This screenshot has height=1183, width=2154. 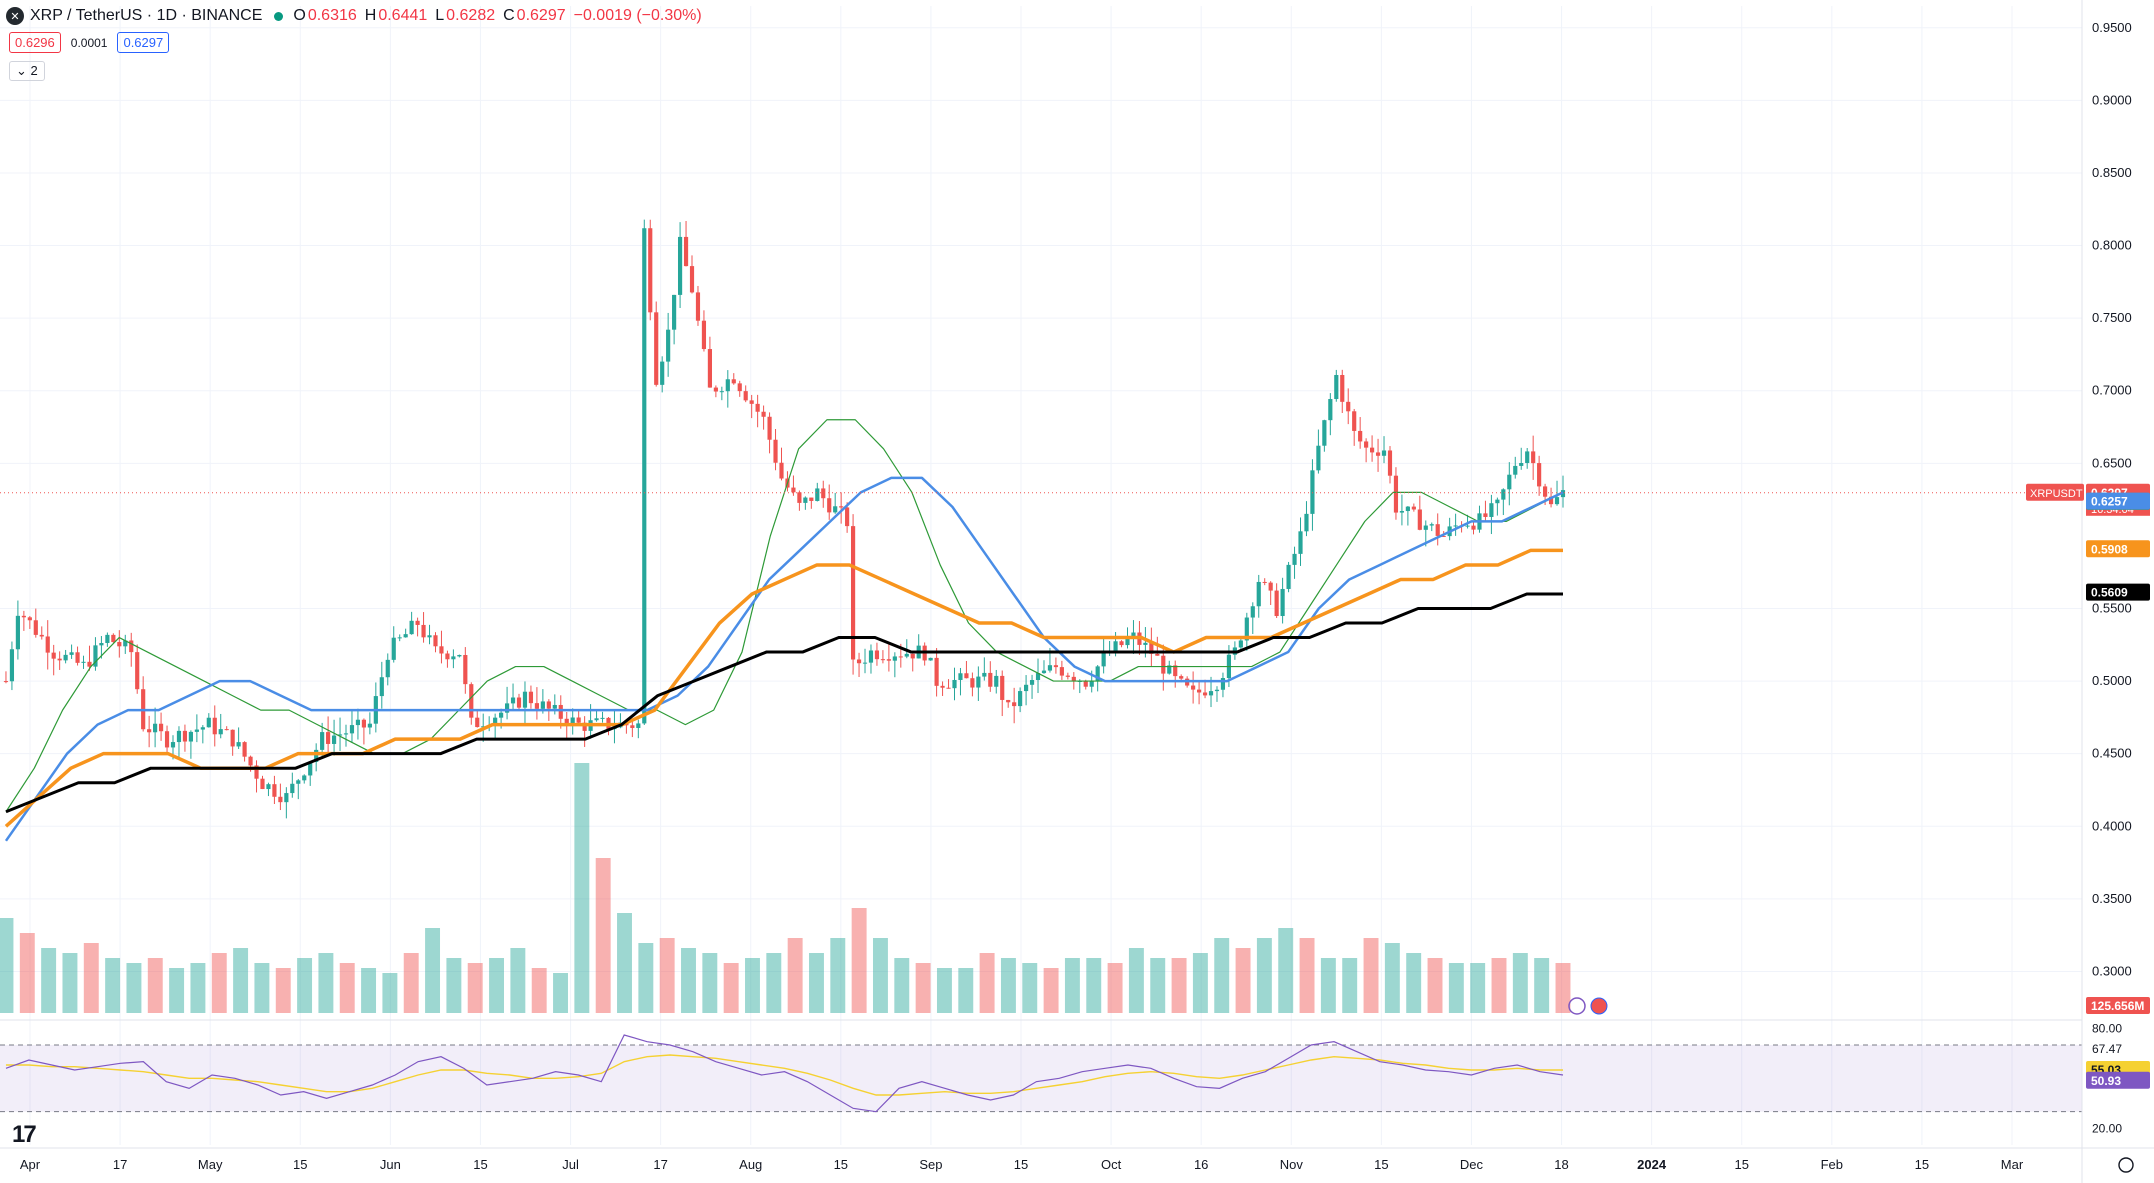 I want to click on symbol-title: XRP / TetherUS · 1D · BINANCE, so click(x=146, y=15).